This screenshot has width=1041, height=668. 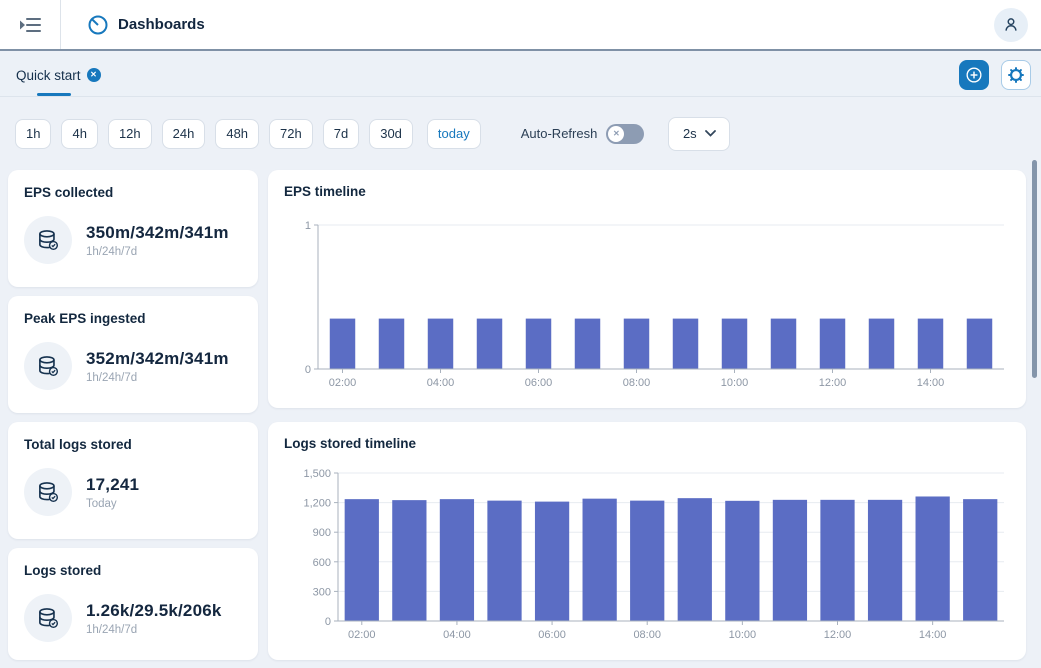 I want to click on dashboards-logo-icon, so click(x=98, y=24).